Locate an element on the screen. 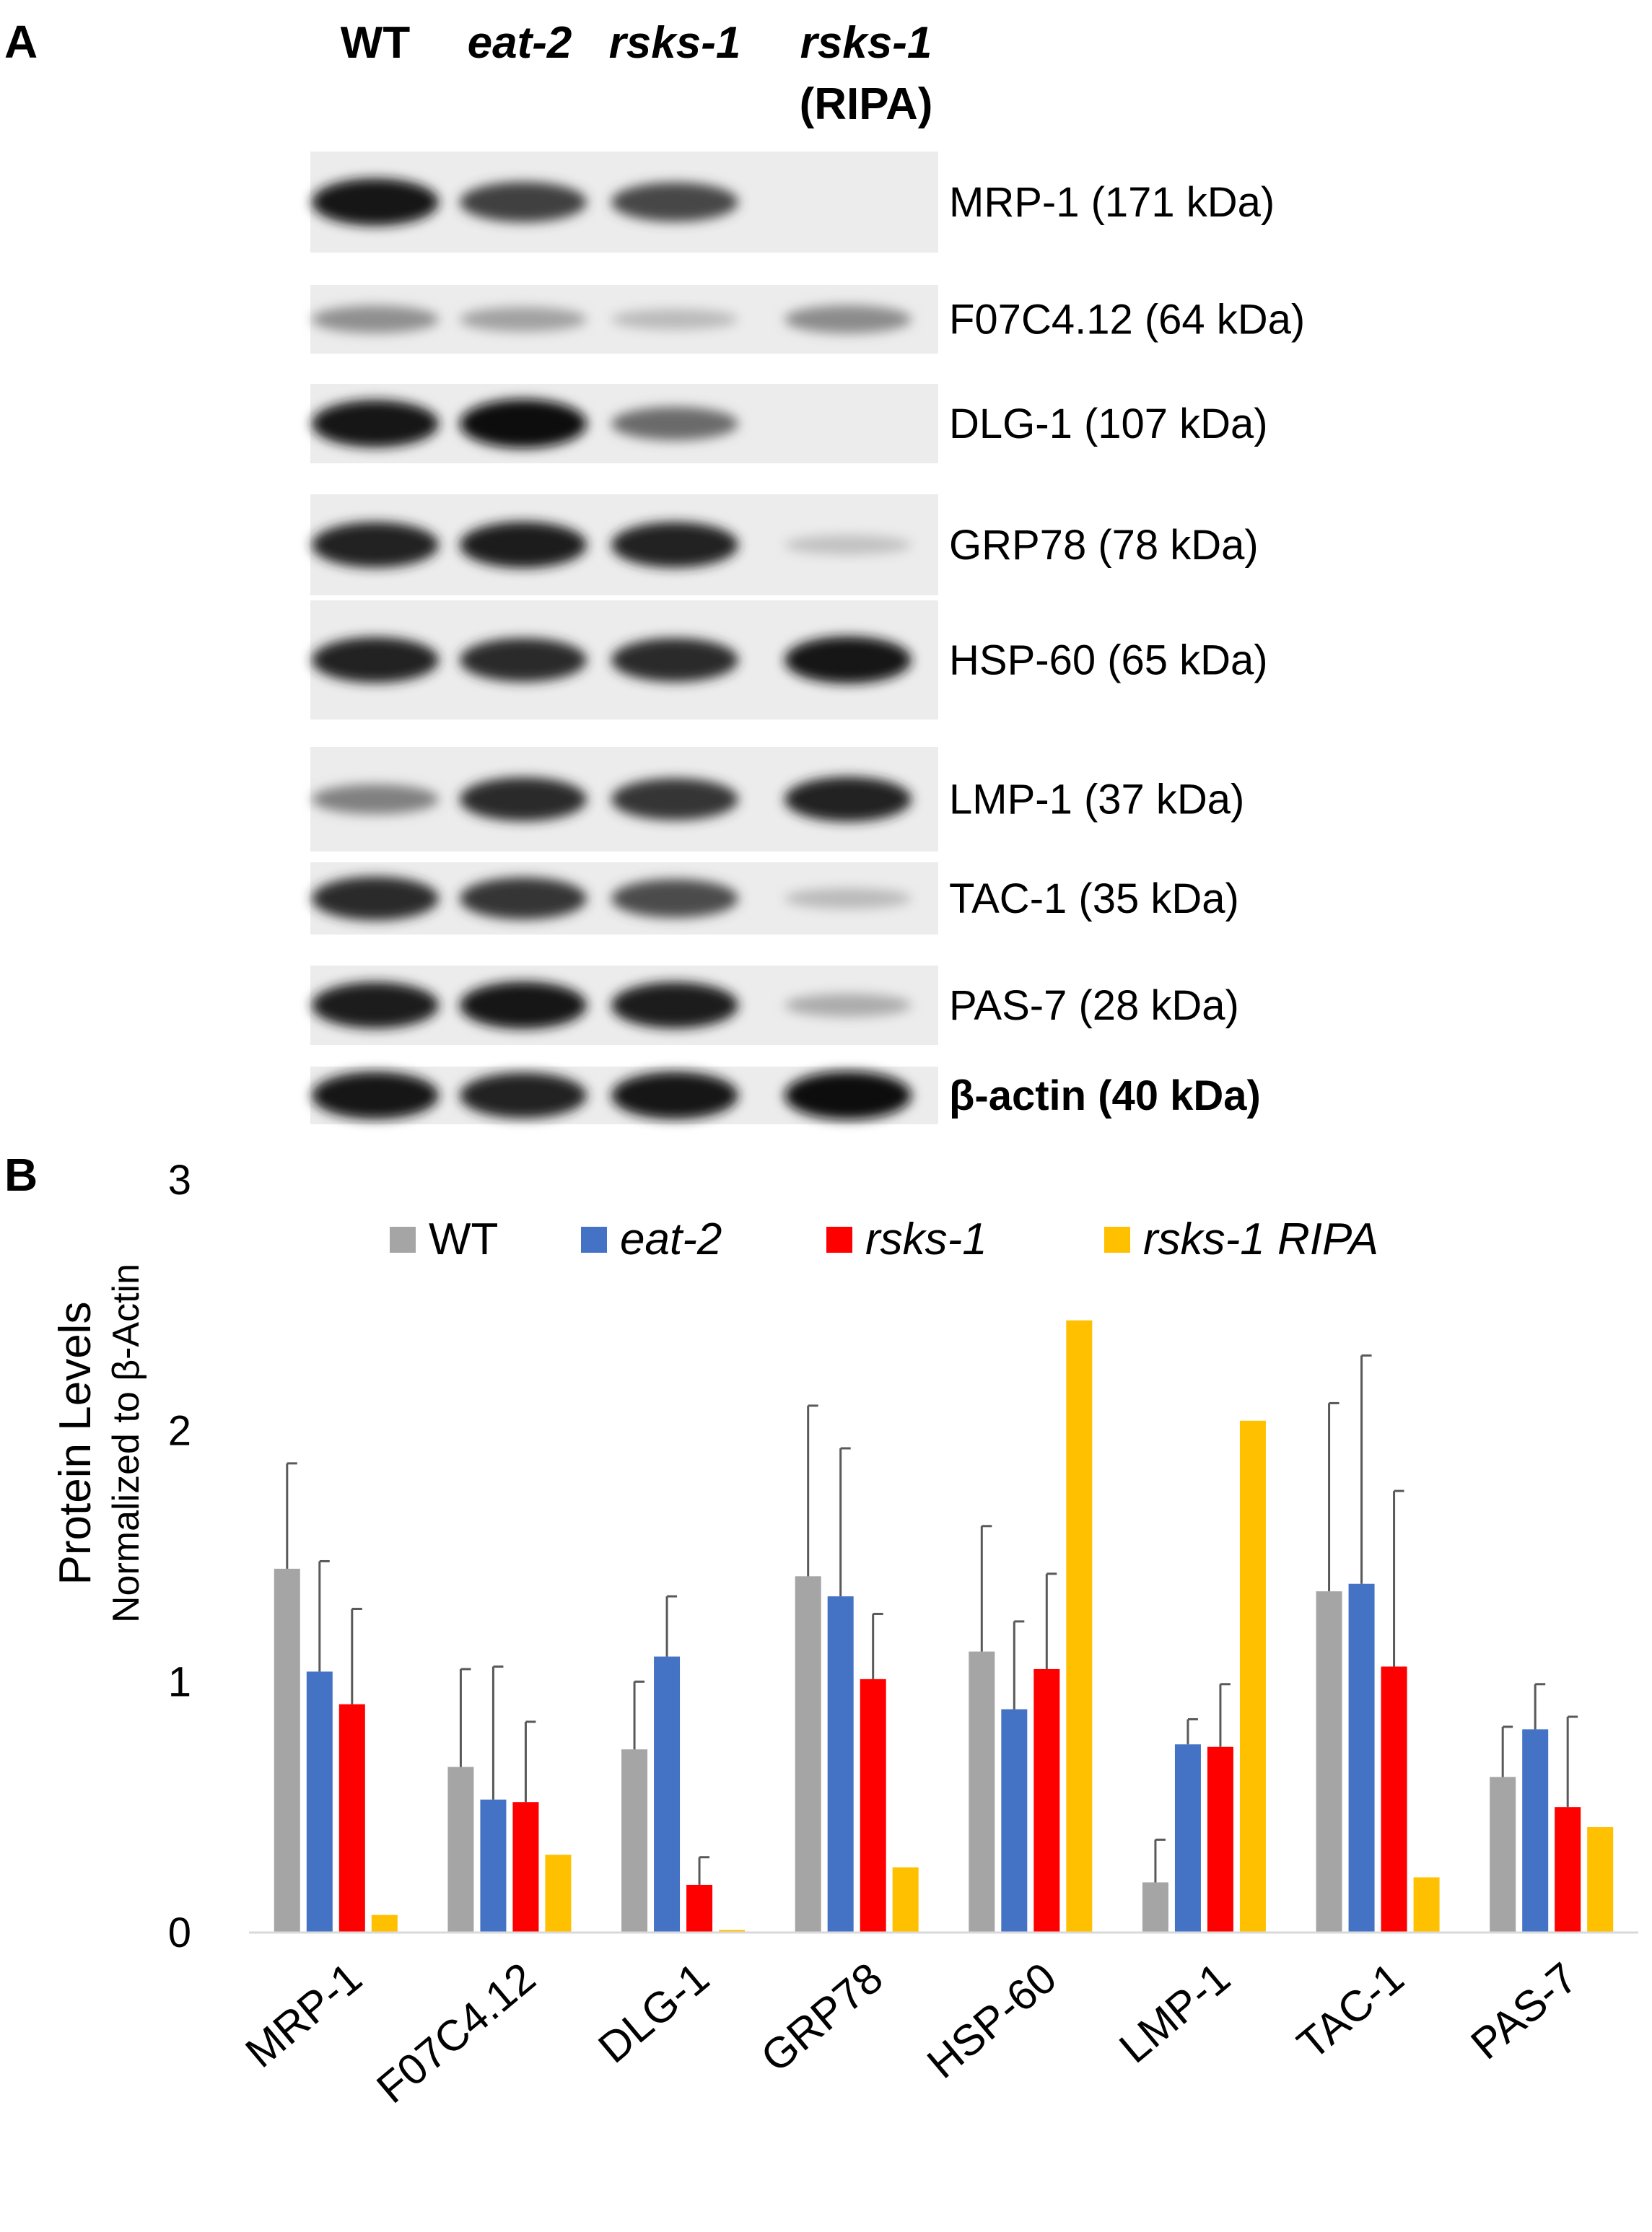  blot-label-f07c4-12: F07C4.12 (64 kDa) is located at coordinates (1127, 320).